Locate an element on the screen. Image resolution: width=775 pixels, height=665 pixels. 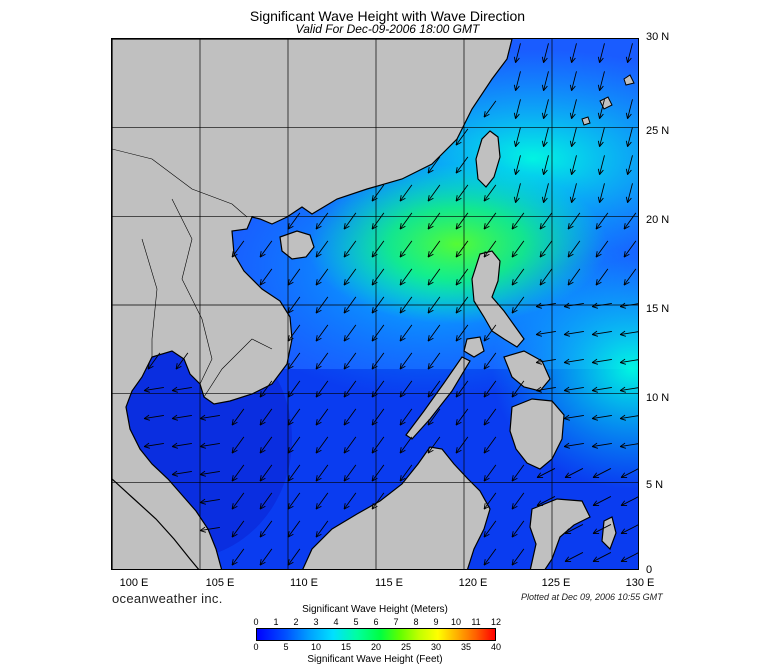
land-sulawesi is located at coordinates (560, 533).